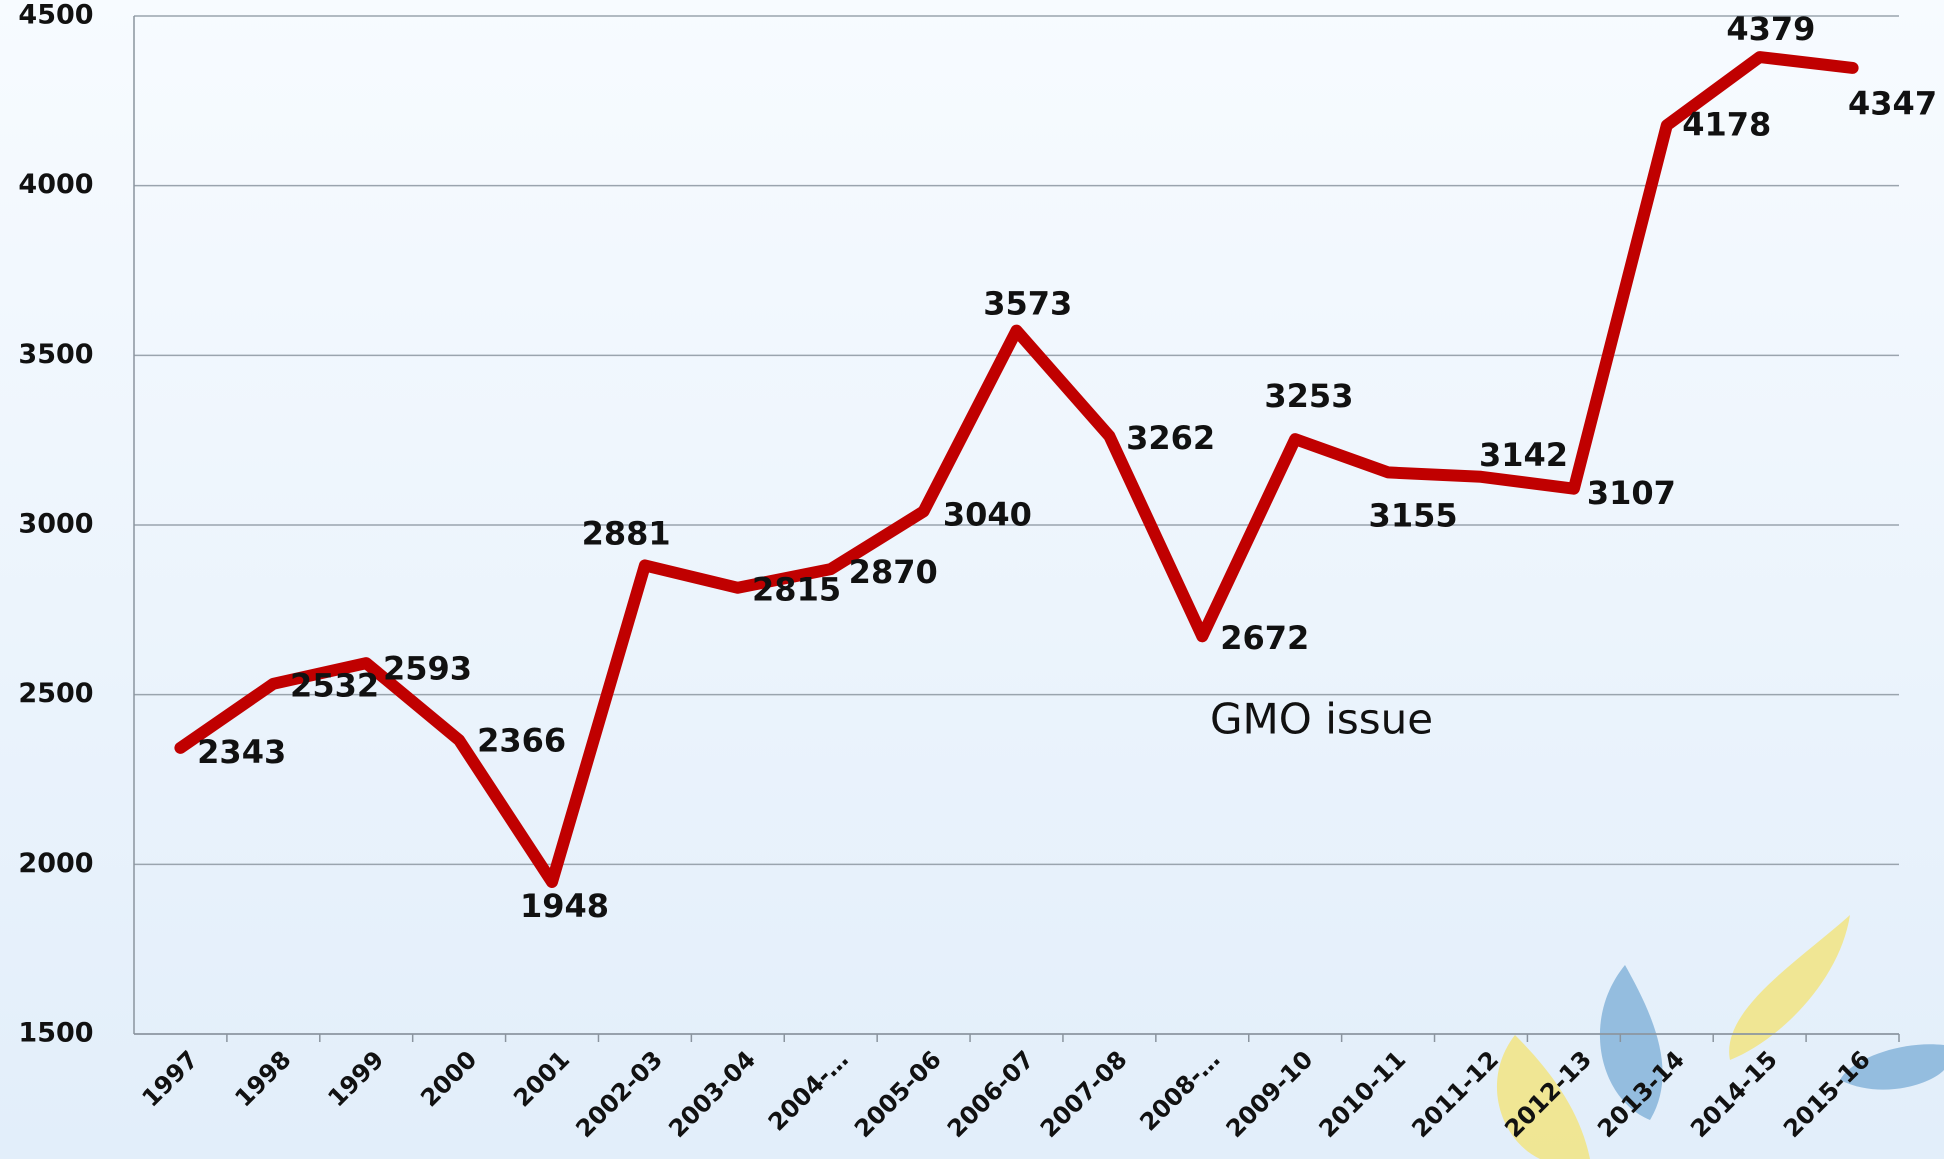 The height and width of the screenshot is (1159, 1944). Describe the element at coordinates (55, 184) in the screenshot. I see `y-tick-label: 4000` at that location.